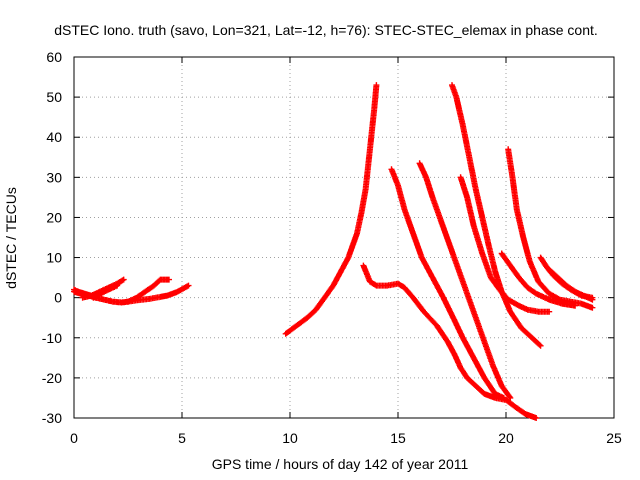  Describe the element at coordinates (52, 418) in the screenshot. I see `y-tick-label: -30` at that location.